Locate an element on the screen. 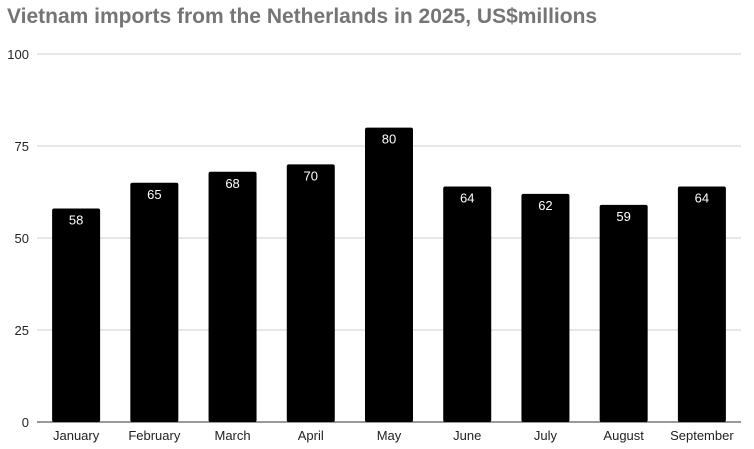 Image resolution: width=754 pixels, height=449 pixels. data-label: 80 is located at coordinates (389, 139).